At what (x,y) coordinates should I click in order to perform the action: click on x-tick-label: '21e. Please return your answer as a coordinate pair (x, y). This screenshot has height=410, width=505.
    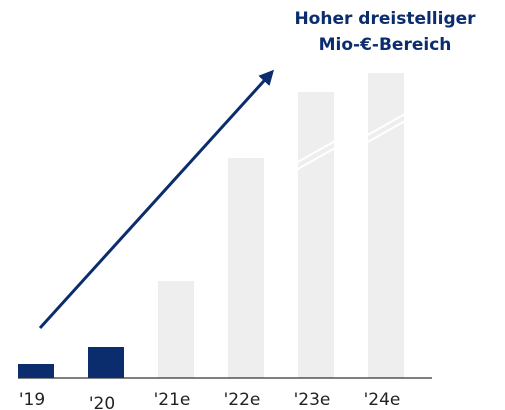
    Looking at the image, I should click on (172, 400).